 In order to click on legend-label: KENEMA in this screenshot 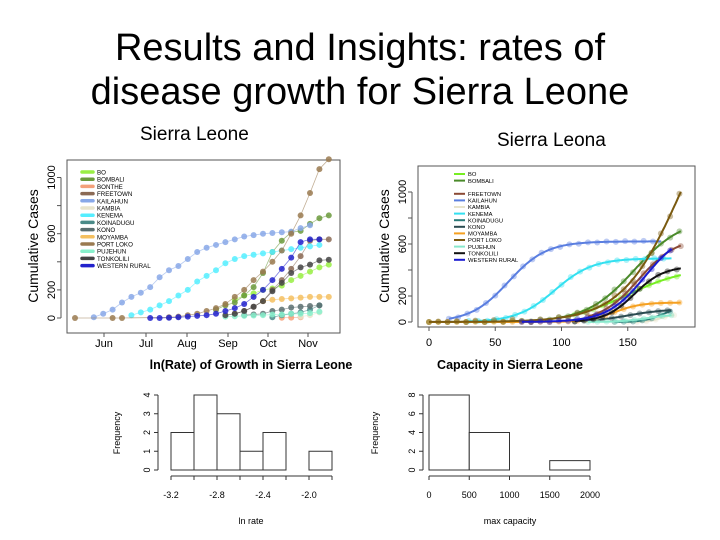, I will do `click(480, 215)`.